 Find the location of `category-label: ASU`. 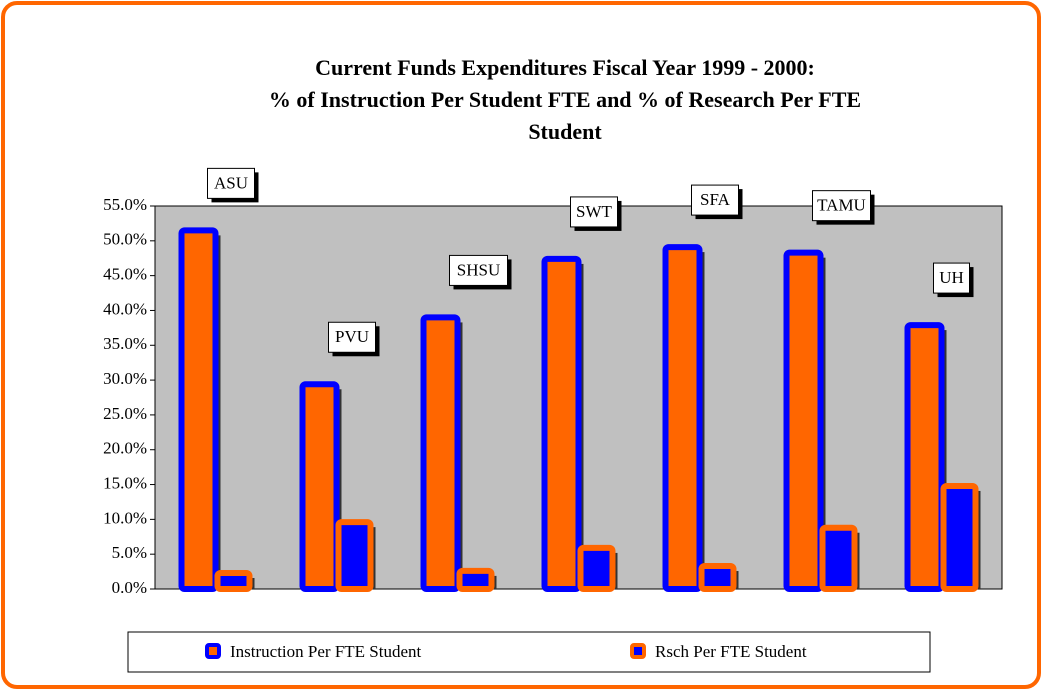

category-label: ASU is located at coordinates (231, 182).